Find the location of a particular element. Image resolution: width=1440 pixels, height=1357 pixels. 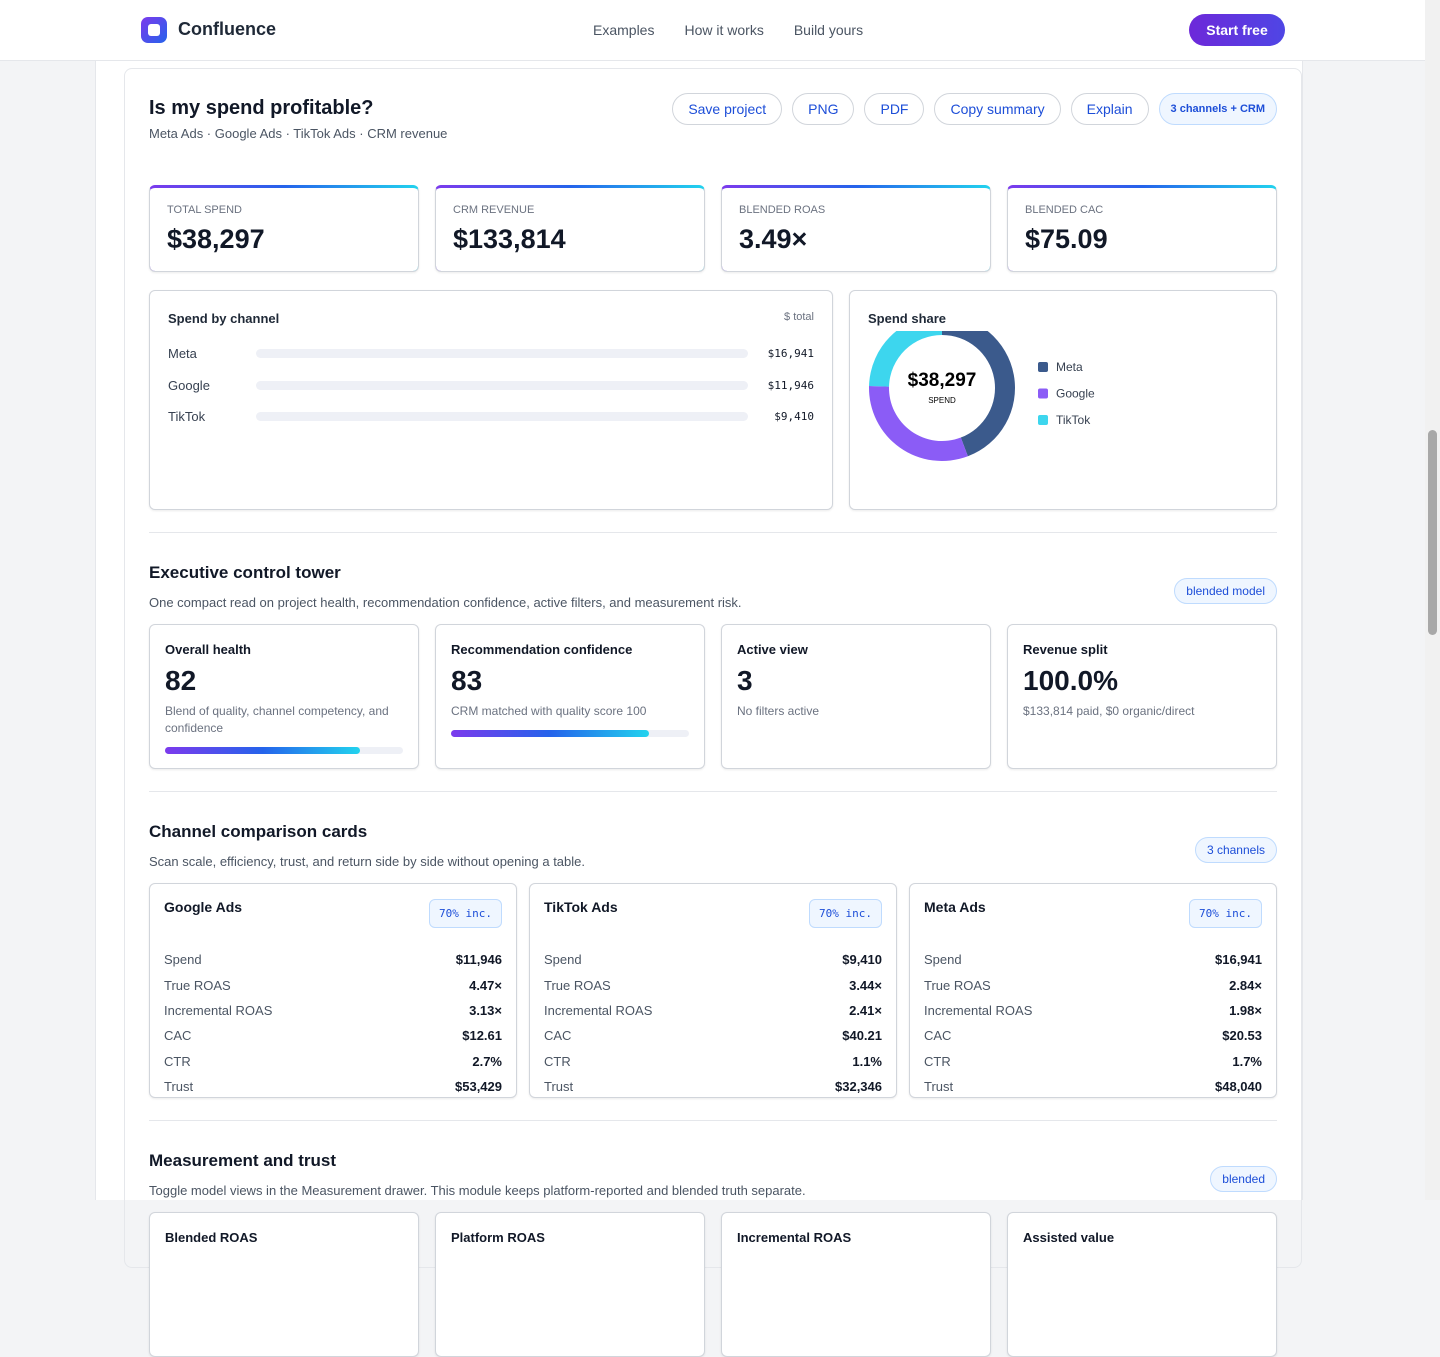

metric-value: $11,946 is located at coordinates (478, 960).